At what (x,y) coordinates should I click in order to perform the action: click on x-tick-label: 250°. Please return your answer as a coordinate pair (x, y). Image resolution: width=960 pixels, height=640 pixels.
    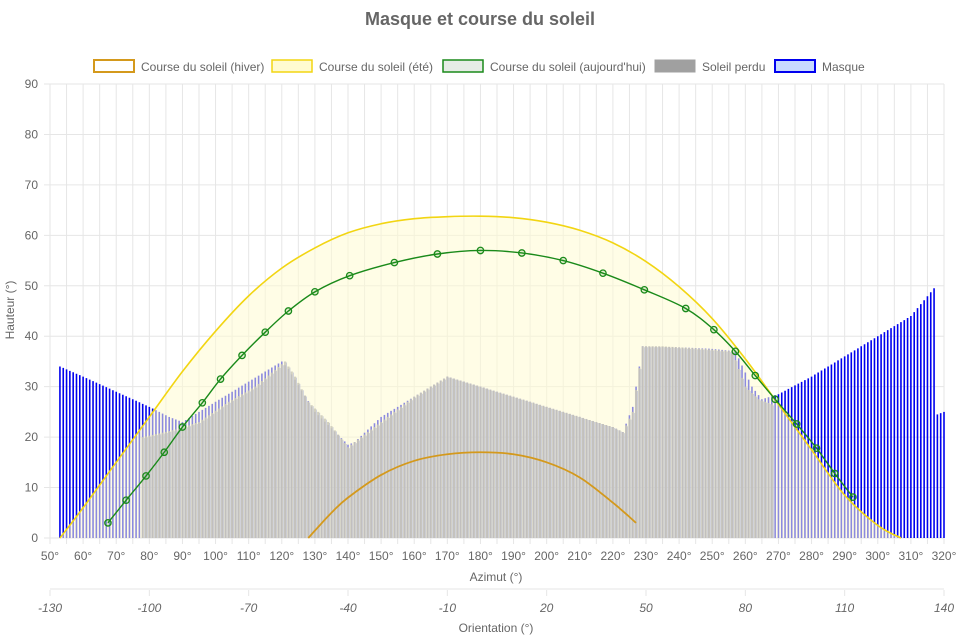
    Looking at the image, I should click on (712, 556).